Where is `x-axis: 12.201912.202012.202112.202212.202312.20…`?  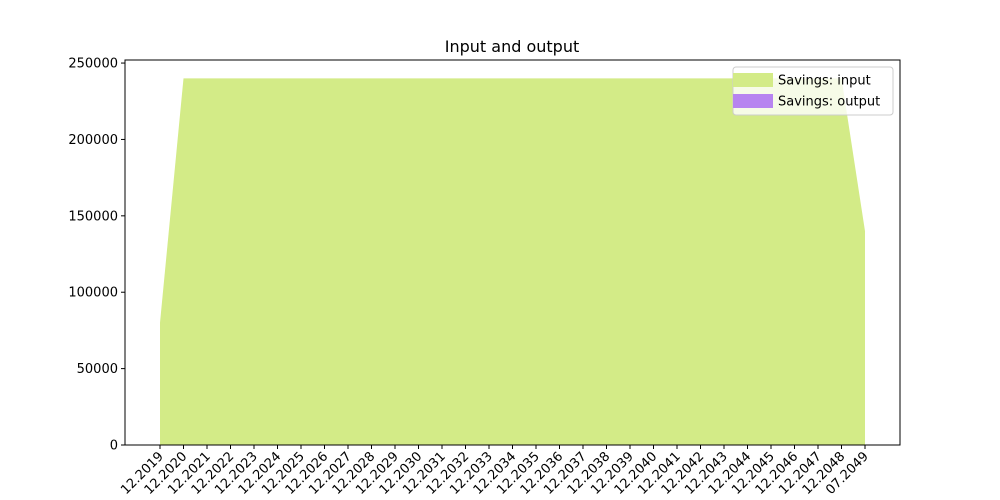 x-axis: 12.201912.202012.202112.202212.202312.20… is located at coordinates (495, 471).